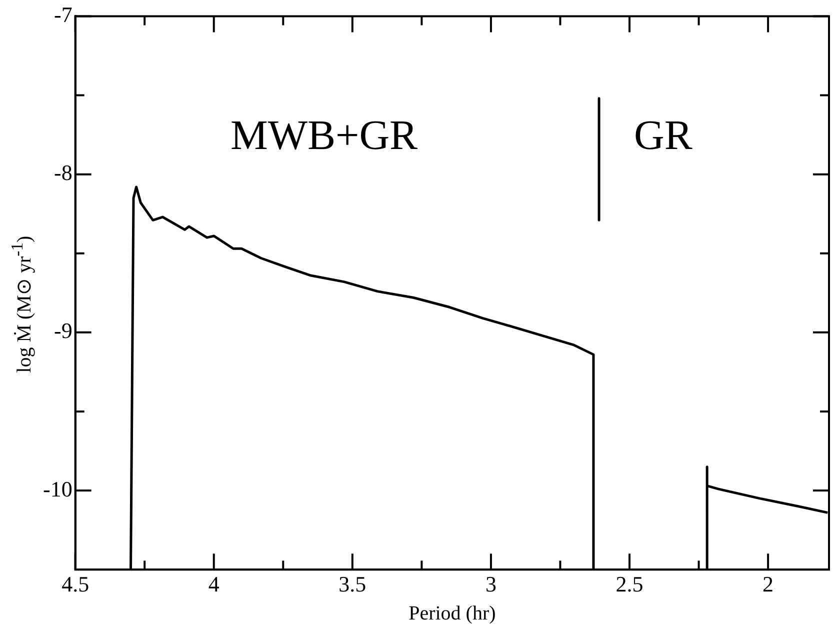  I want to click on y-tick-label: -10, so click(57, 489).